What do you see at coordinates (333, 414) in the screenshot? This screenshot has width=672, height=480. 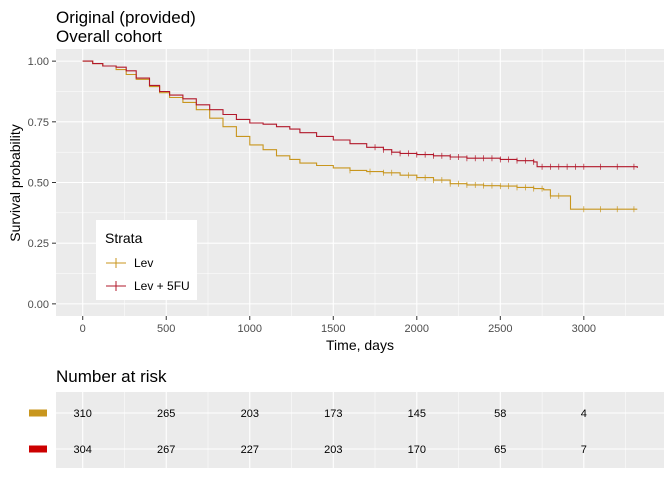 I see `risk-value-lev: 173` at bounding box center [333, 414].